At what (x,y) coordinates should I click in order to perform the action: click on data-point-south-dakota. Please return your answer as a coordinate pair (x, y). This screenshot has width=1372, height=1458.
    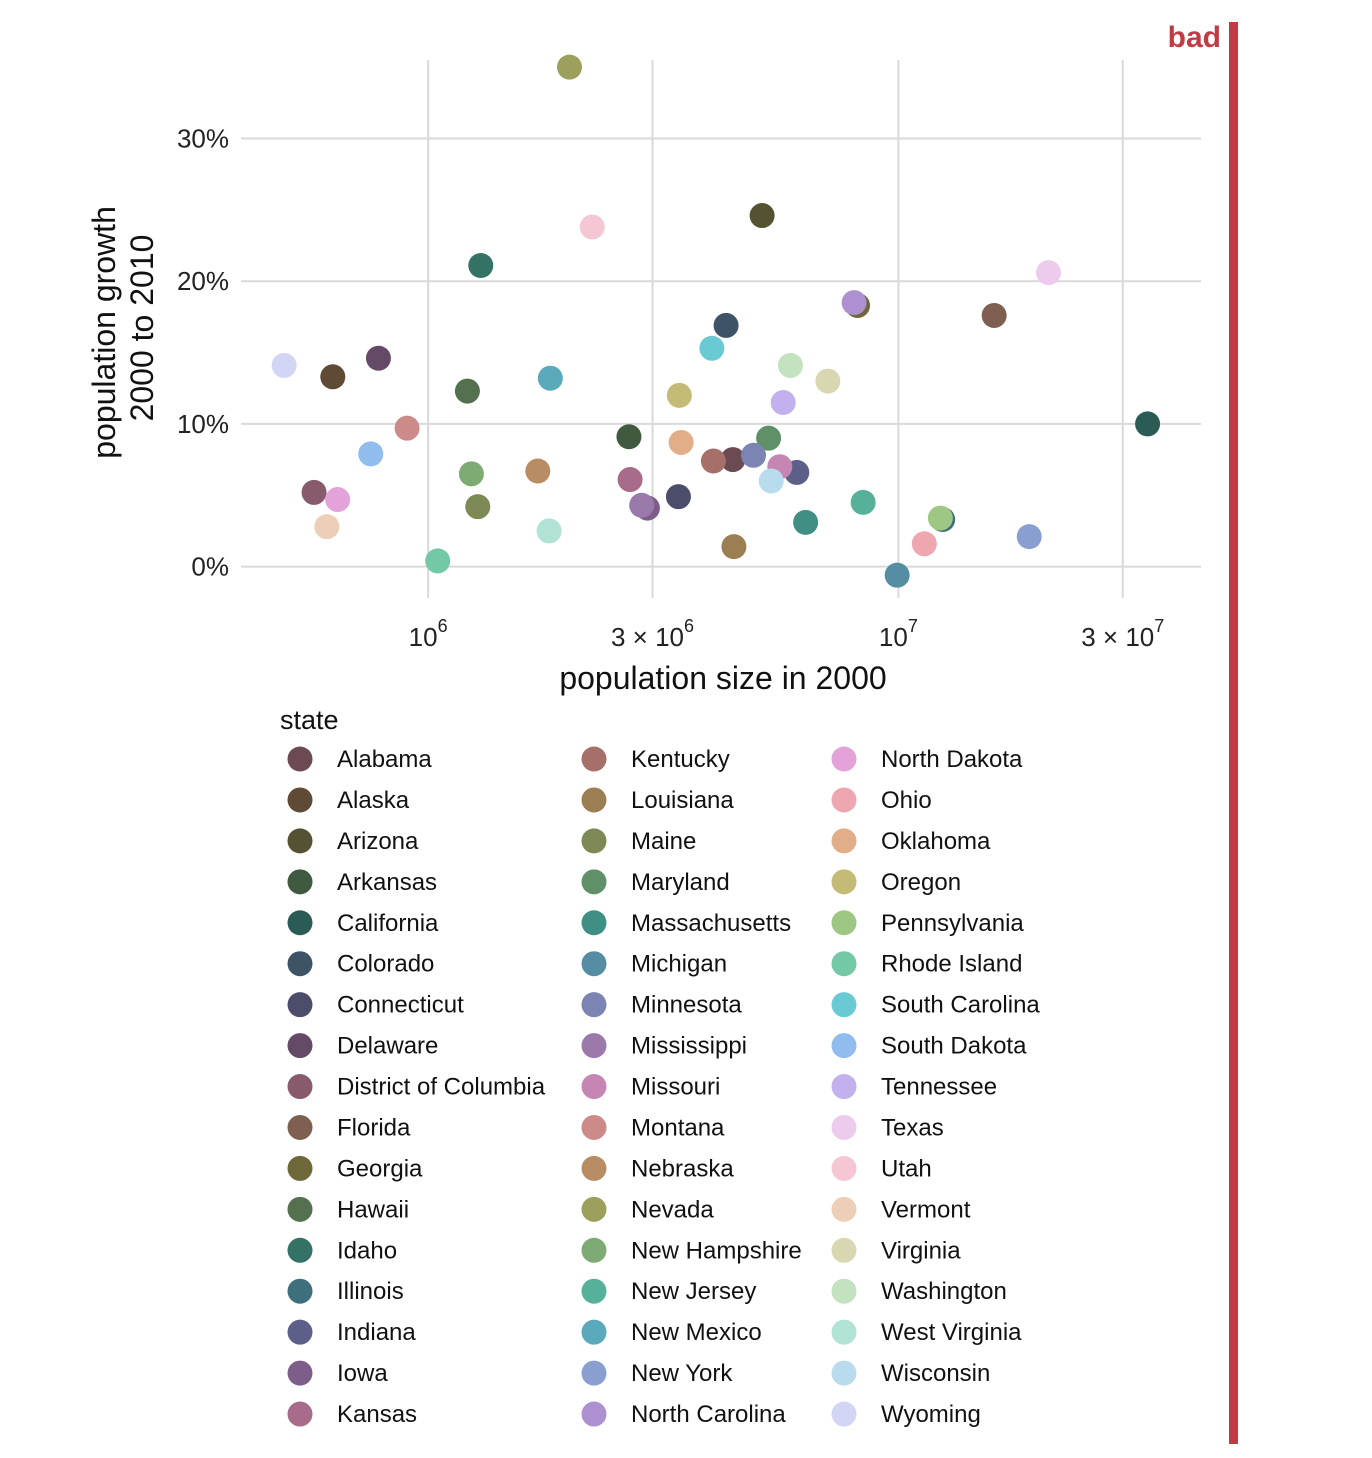
    Looking at the image, I should click on (371, 454).